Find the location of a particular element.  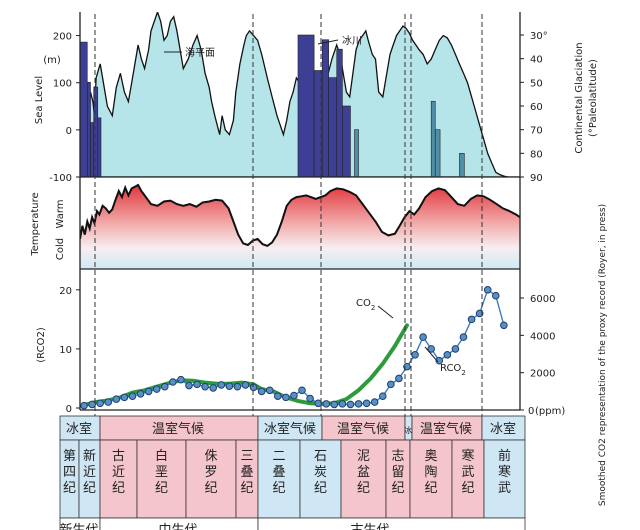

glaciation-y-label: Continental Glaciation is located at coordinates (579, 97).